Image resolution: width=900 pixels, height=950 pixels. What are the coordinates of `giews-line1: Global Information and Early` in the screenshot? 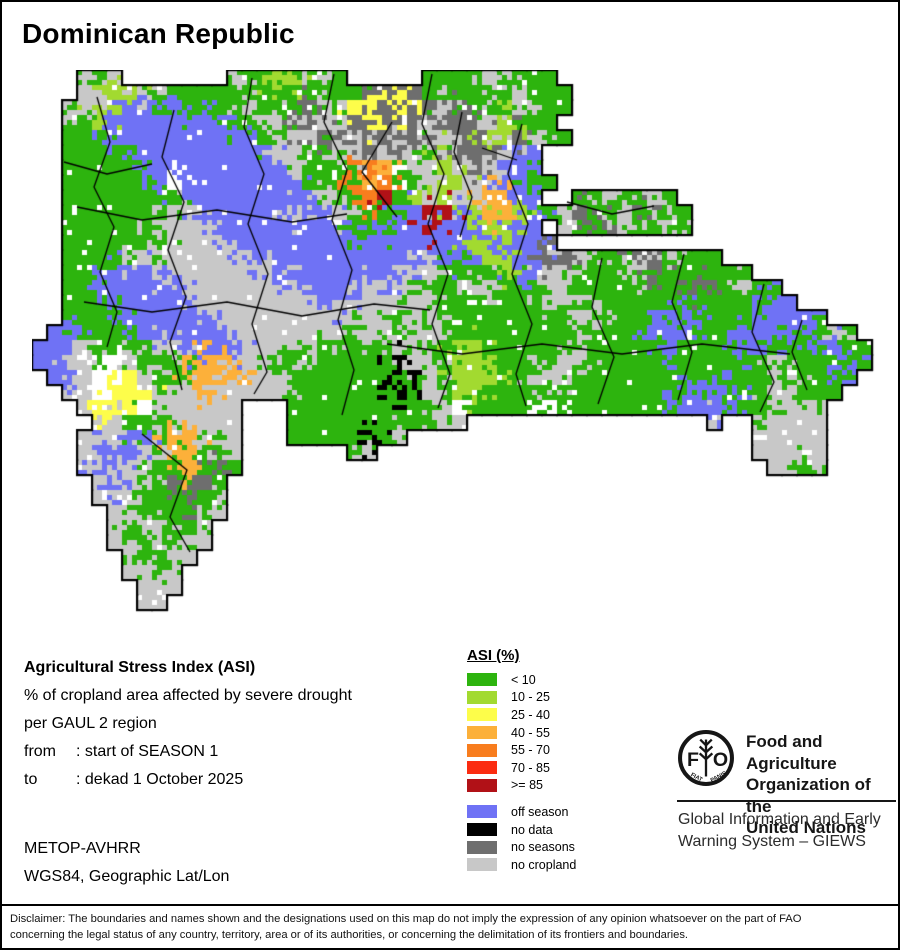 It's located at (779, 819).